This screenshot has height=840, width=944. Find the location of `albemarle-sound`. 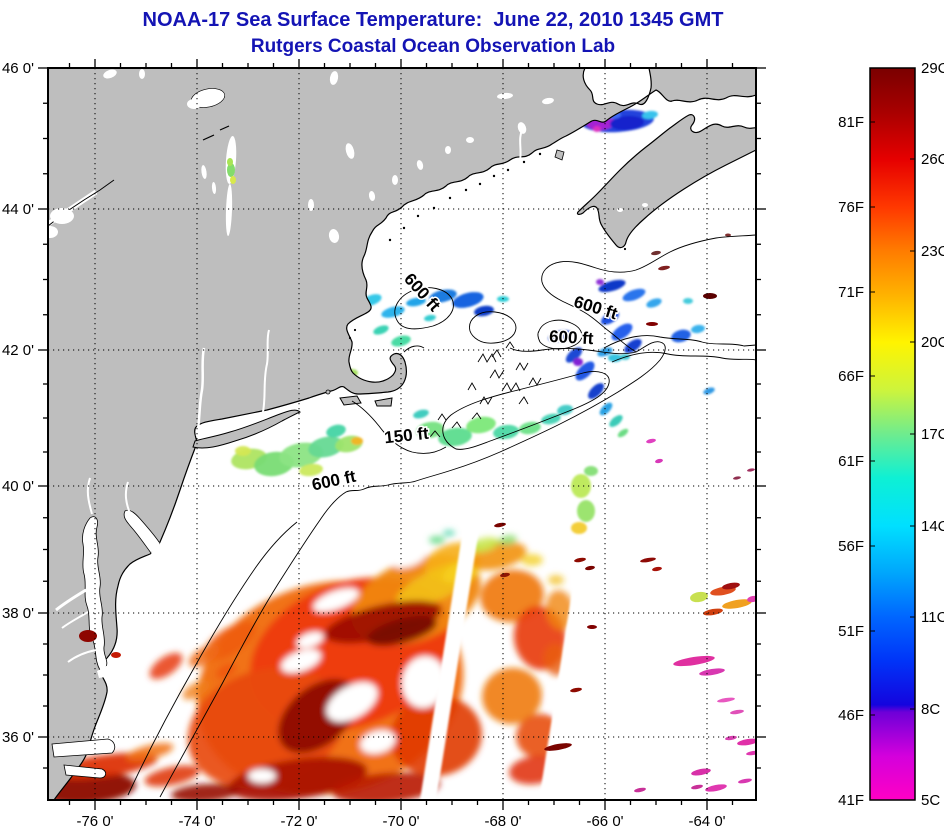

albemarle-sound is located at coordinates (83, 748).